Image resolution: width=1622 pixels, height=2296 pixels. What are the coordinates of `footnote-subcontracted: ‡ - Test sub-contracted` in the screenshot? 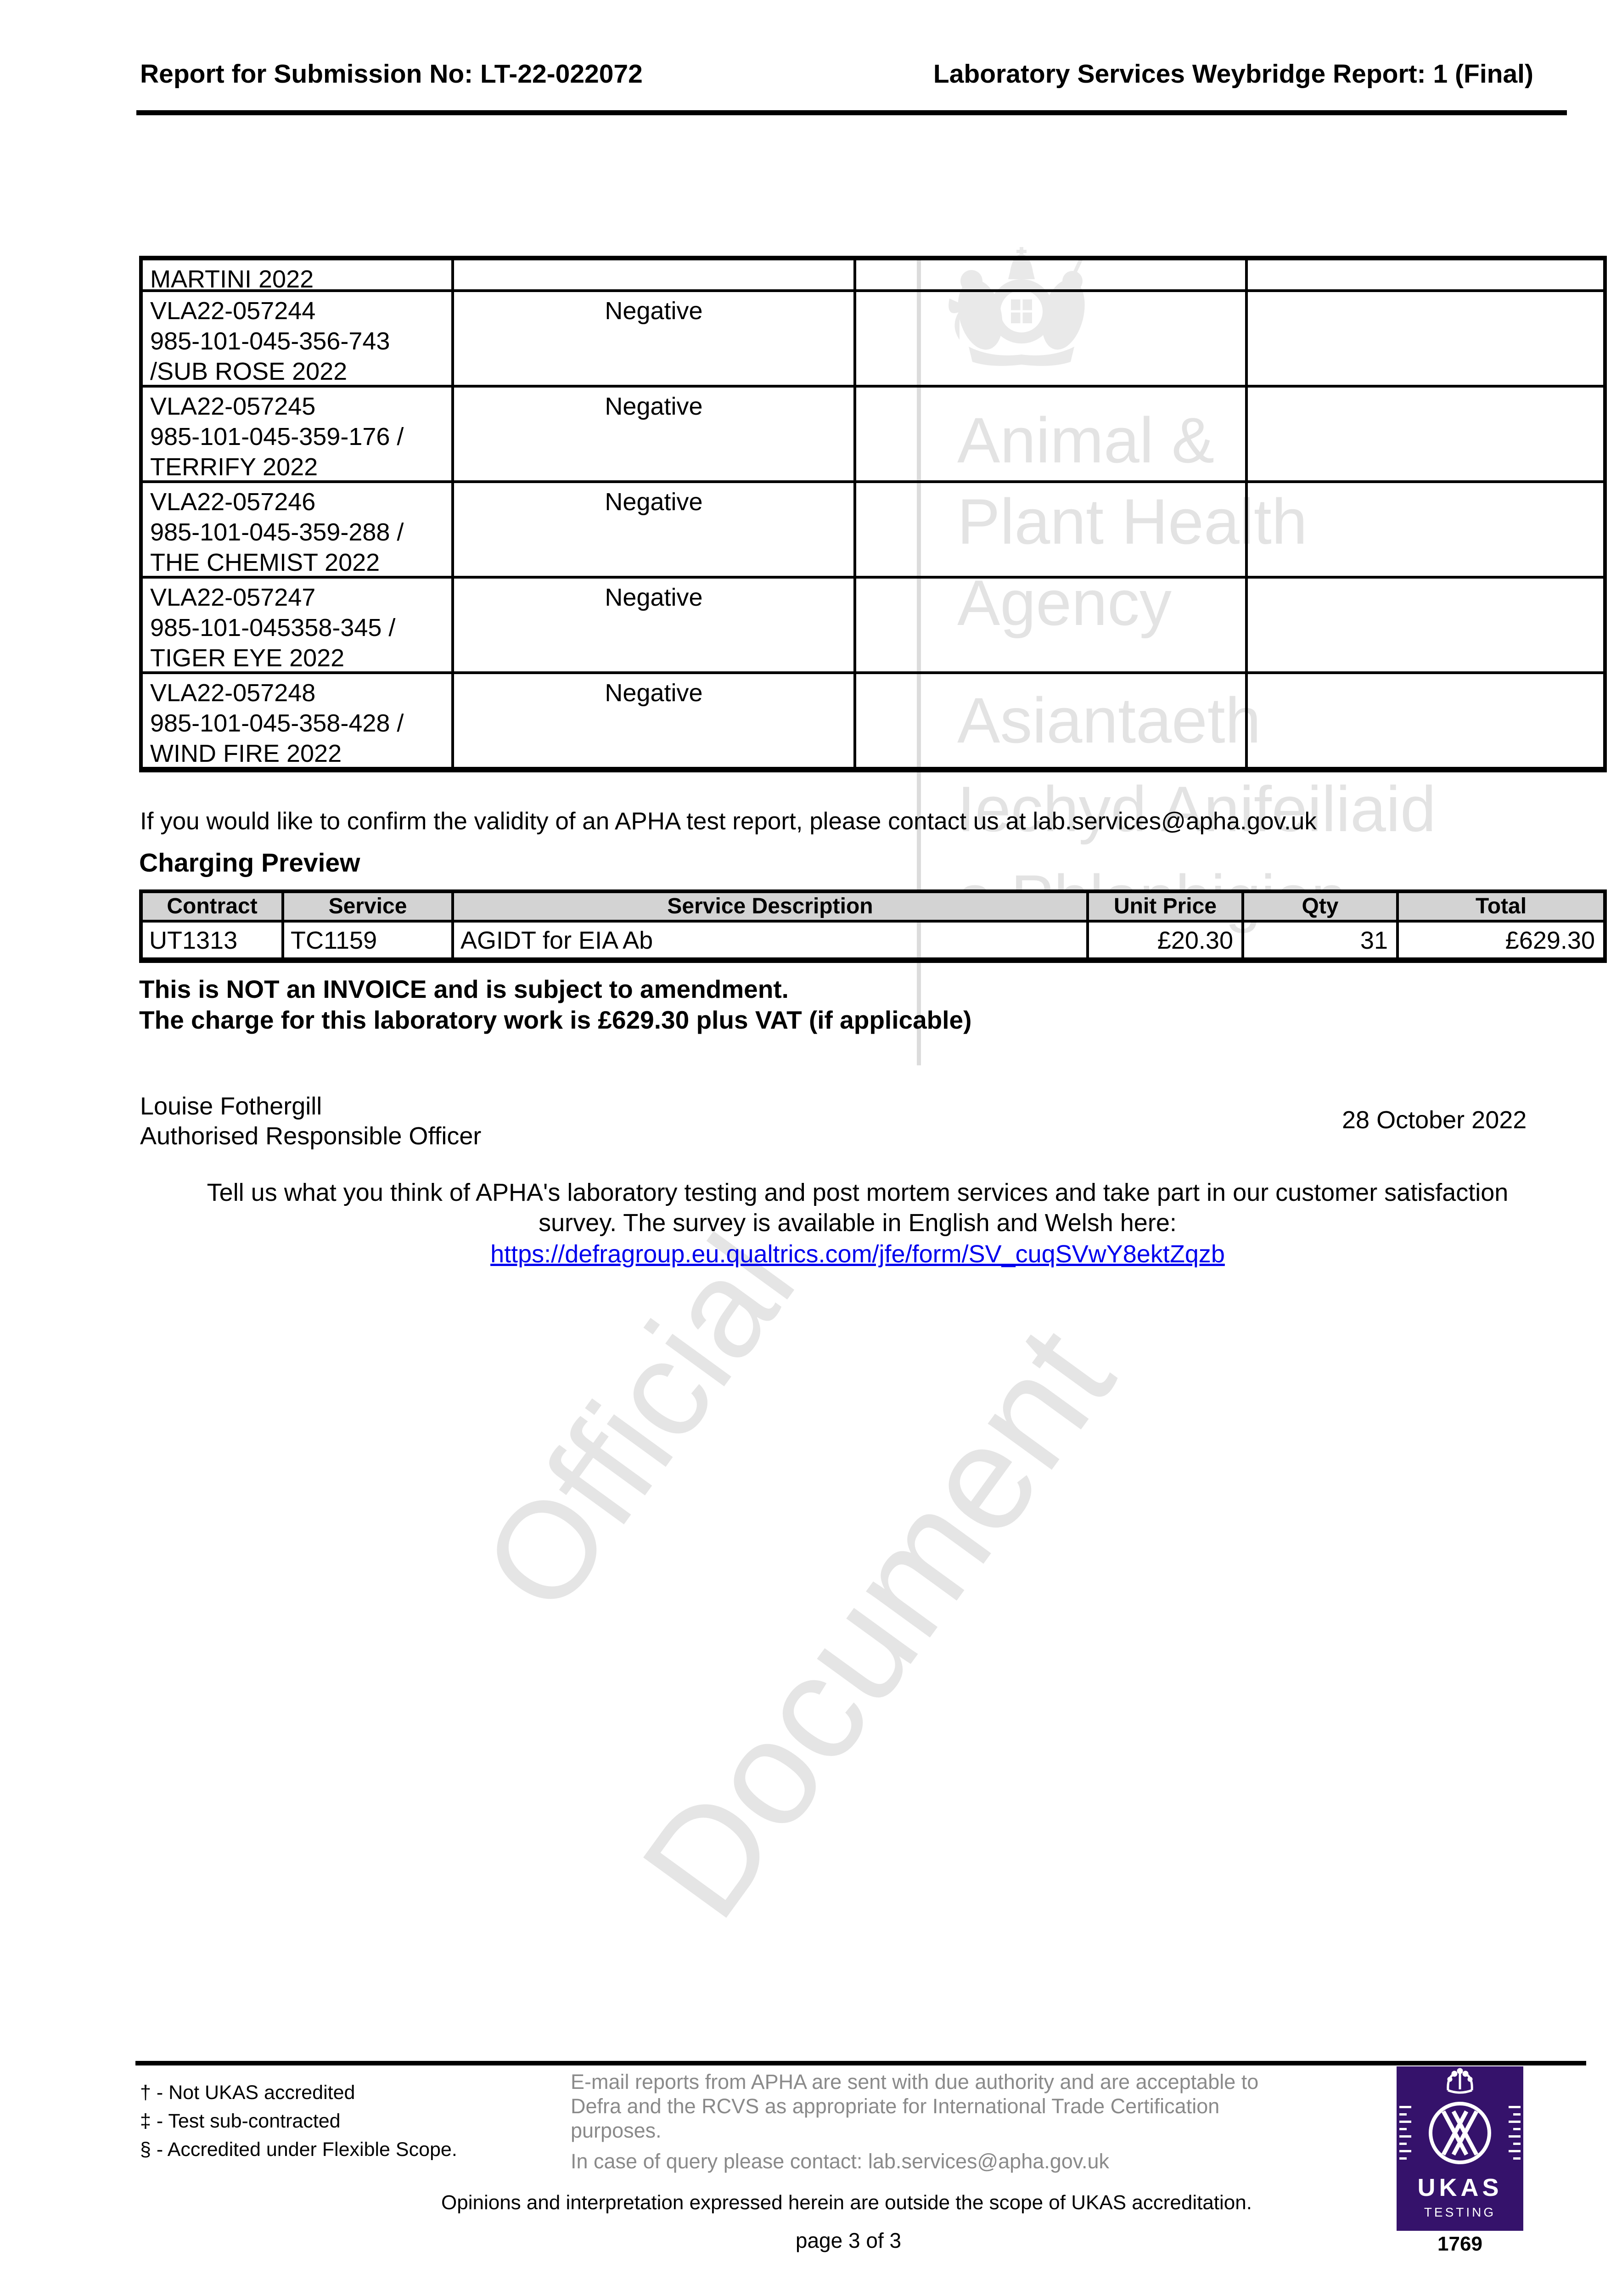 It's located at (241, 2121).